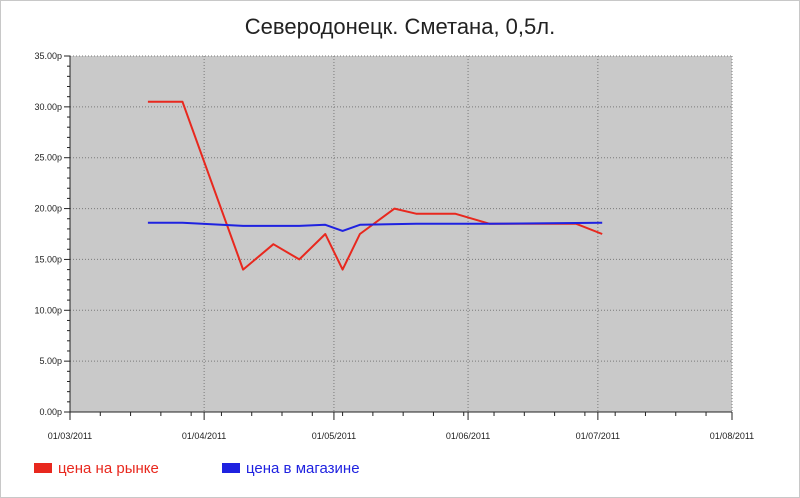 Image resolution: width=800 pixels, height=498 pixels. What do you see at coordinates (48, 259) in the screenshot?
I see `y-tick-label: 15.00р` at bounding box center [48, 259].